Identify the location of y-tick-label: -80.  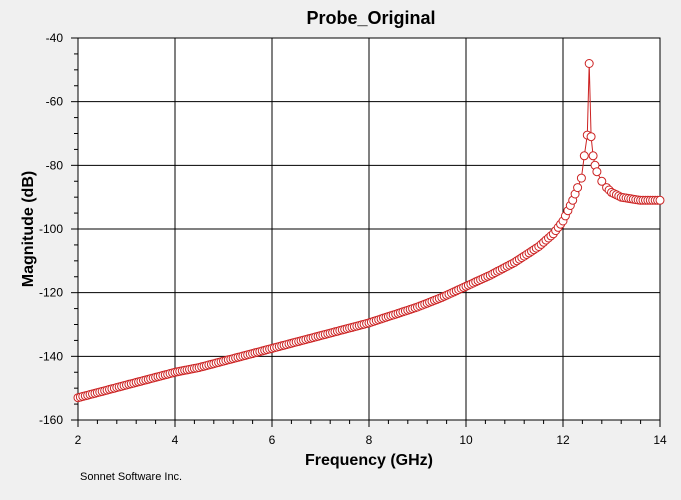
(55, 165).